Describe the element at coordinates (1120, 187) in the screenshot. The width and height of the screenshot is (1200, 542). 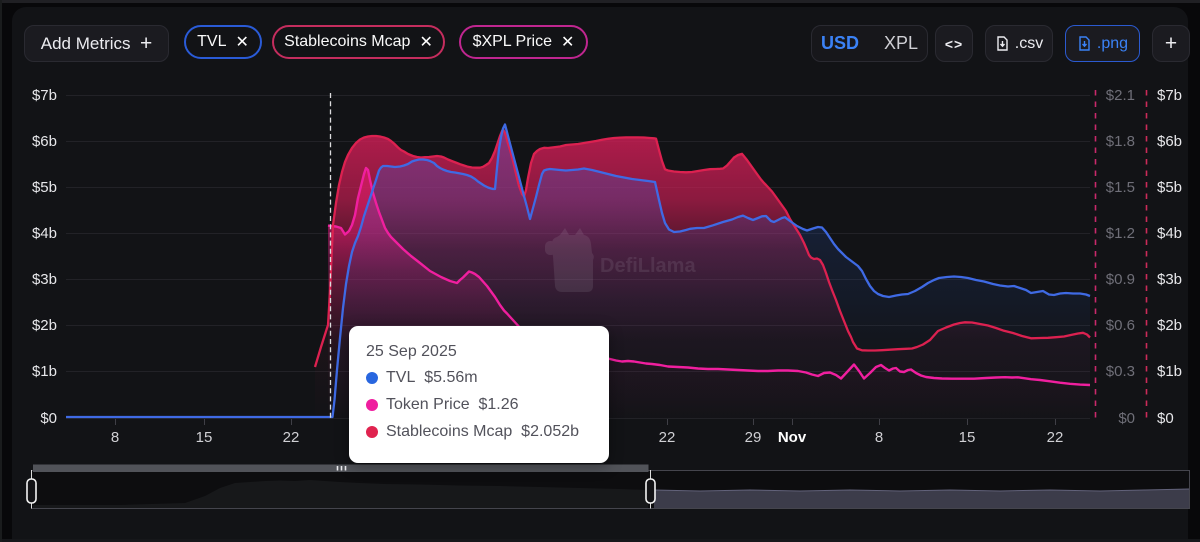
I see `svg-text: $1.5` at that location.